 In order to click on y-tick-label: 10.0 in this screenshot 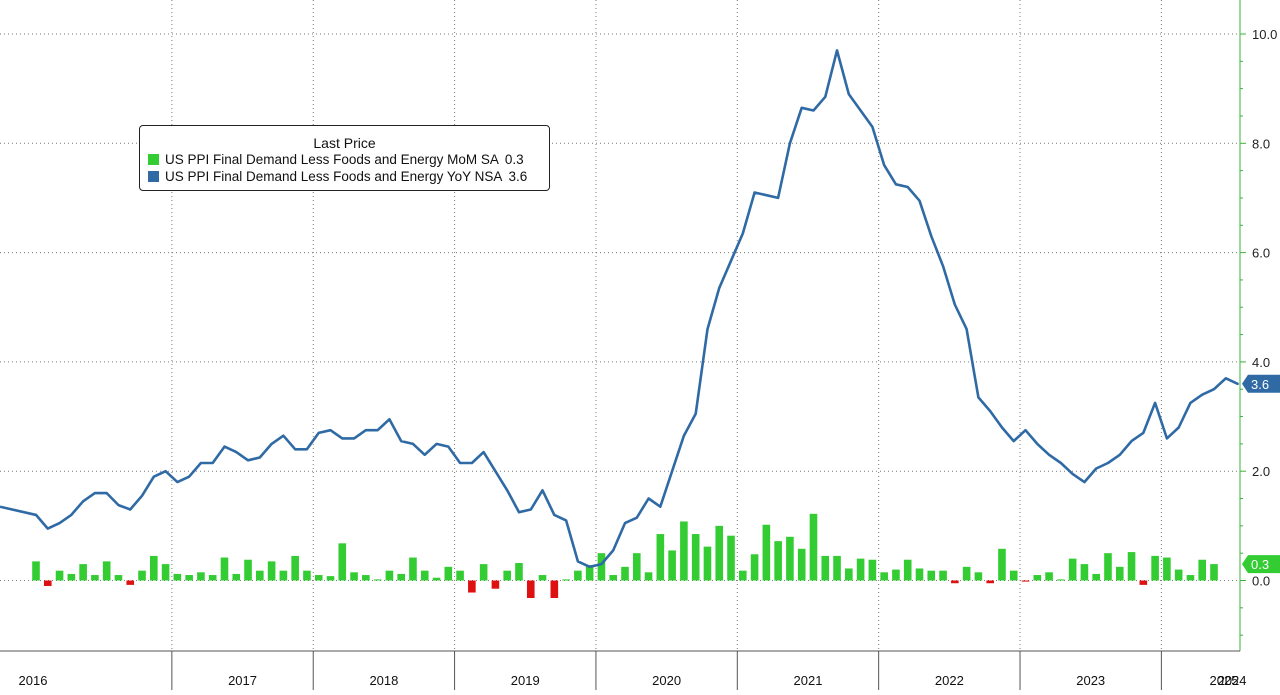, I will do `click(1264, 34)`.